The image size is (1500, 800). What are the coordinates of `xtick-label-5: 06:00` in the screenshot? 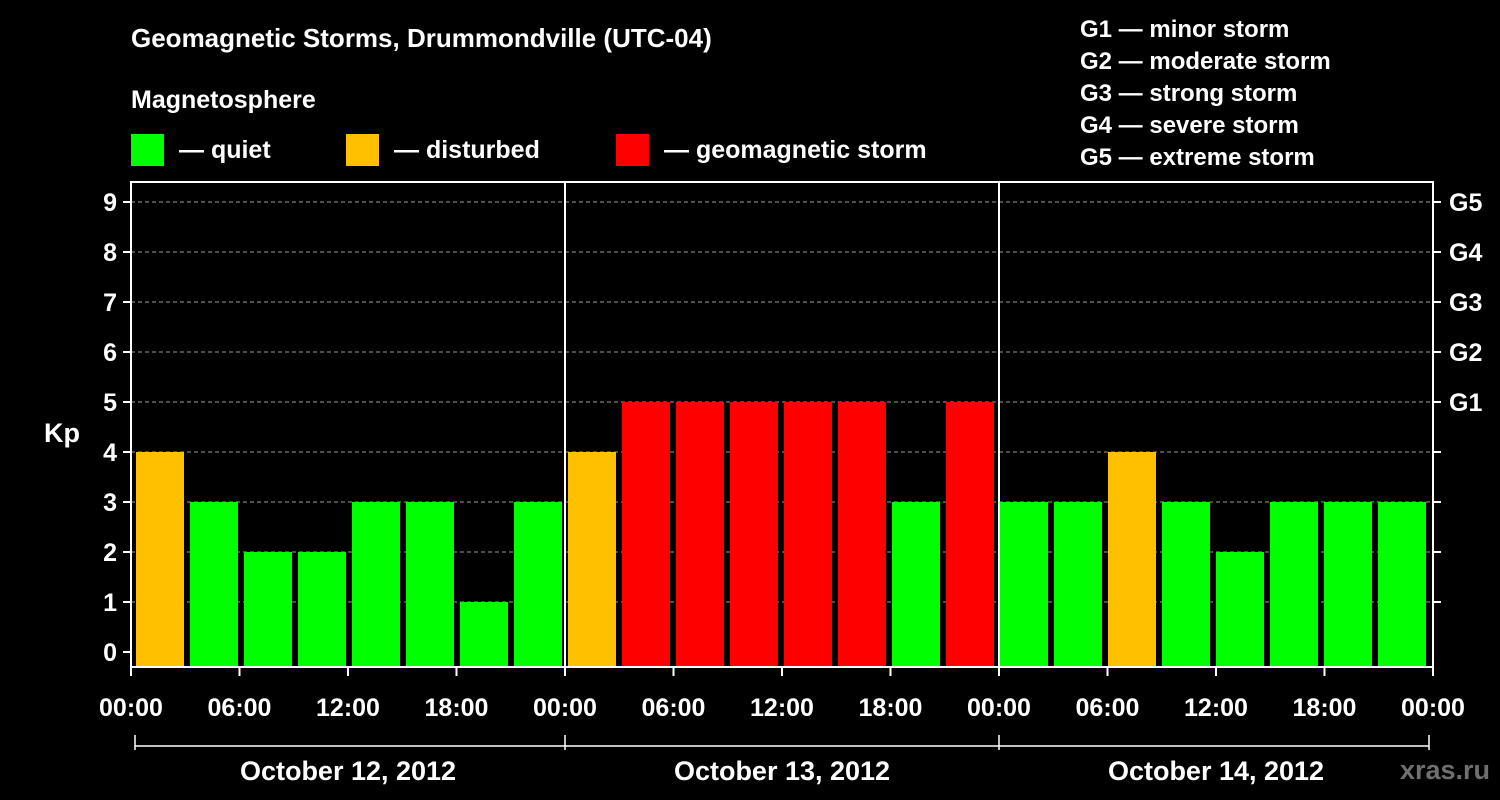 It's located at (674, 708).